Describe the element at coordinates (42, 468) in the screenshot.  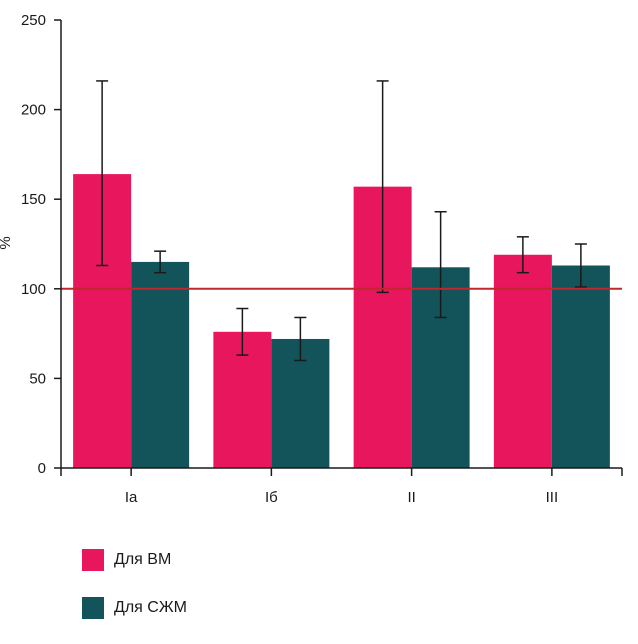
I see `y-tick-label-0: 0` at that location.